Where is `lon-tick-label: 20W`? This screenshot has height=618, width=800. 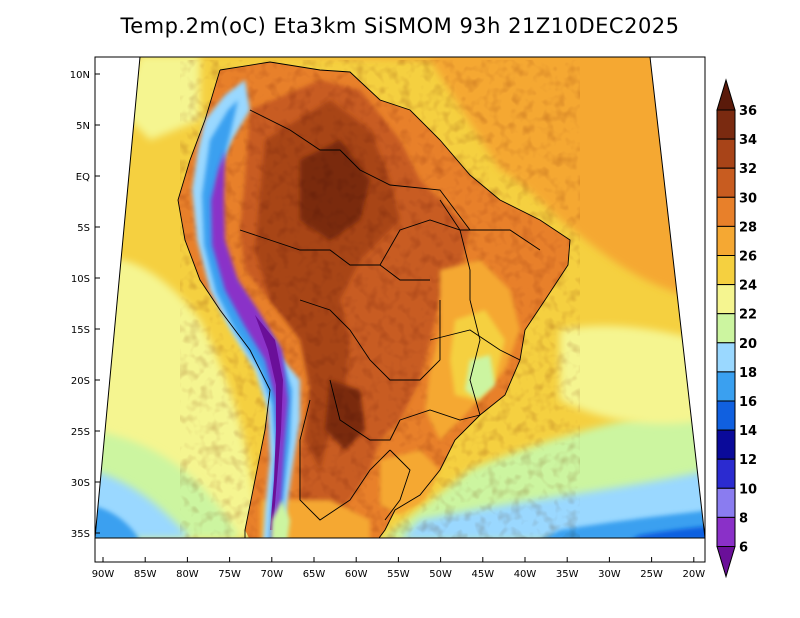
lon-tick-label: 20W is located at coordinates (693, 574).